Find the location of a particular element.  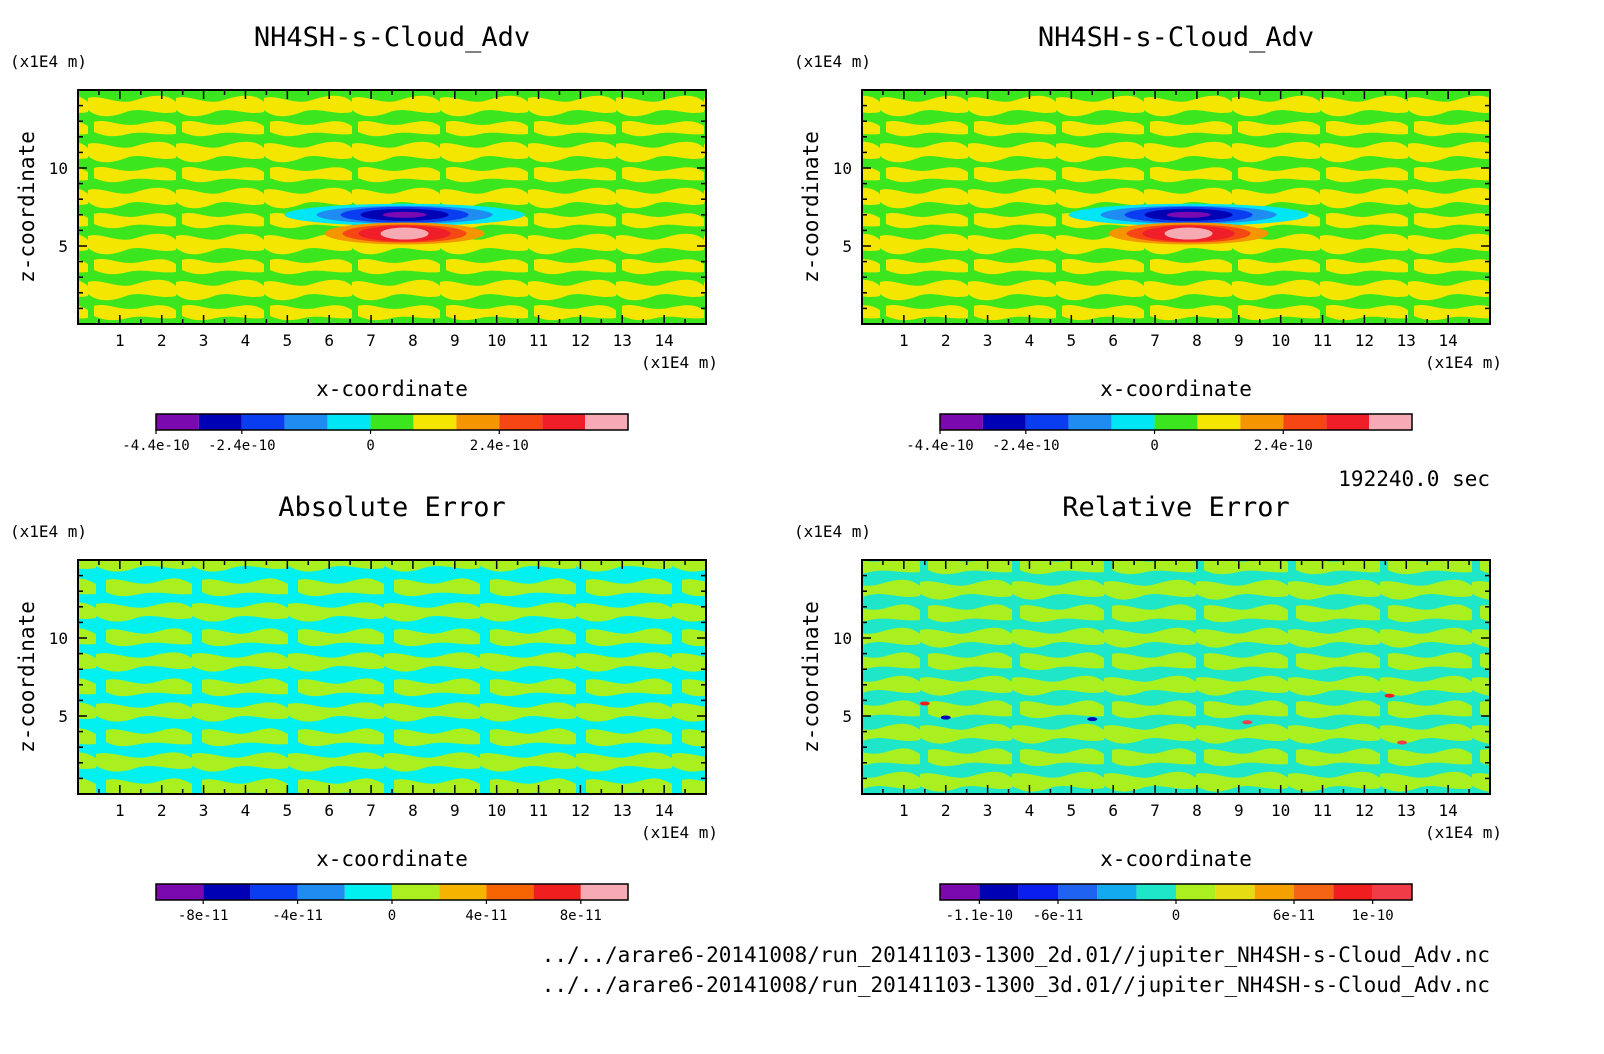

colorbar-label: 4e-11 is located at coordinates (486, 916).